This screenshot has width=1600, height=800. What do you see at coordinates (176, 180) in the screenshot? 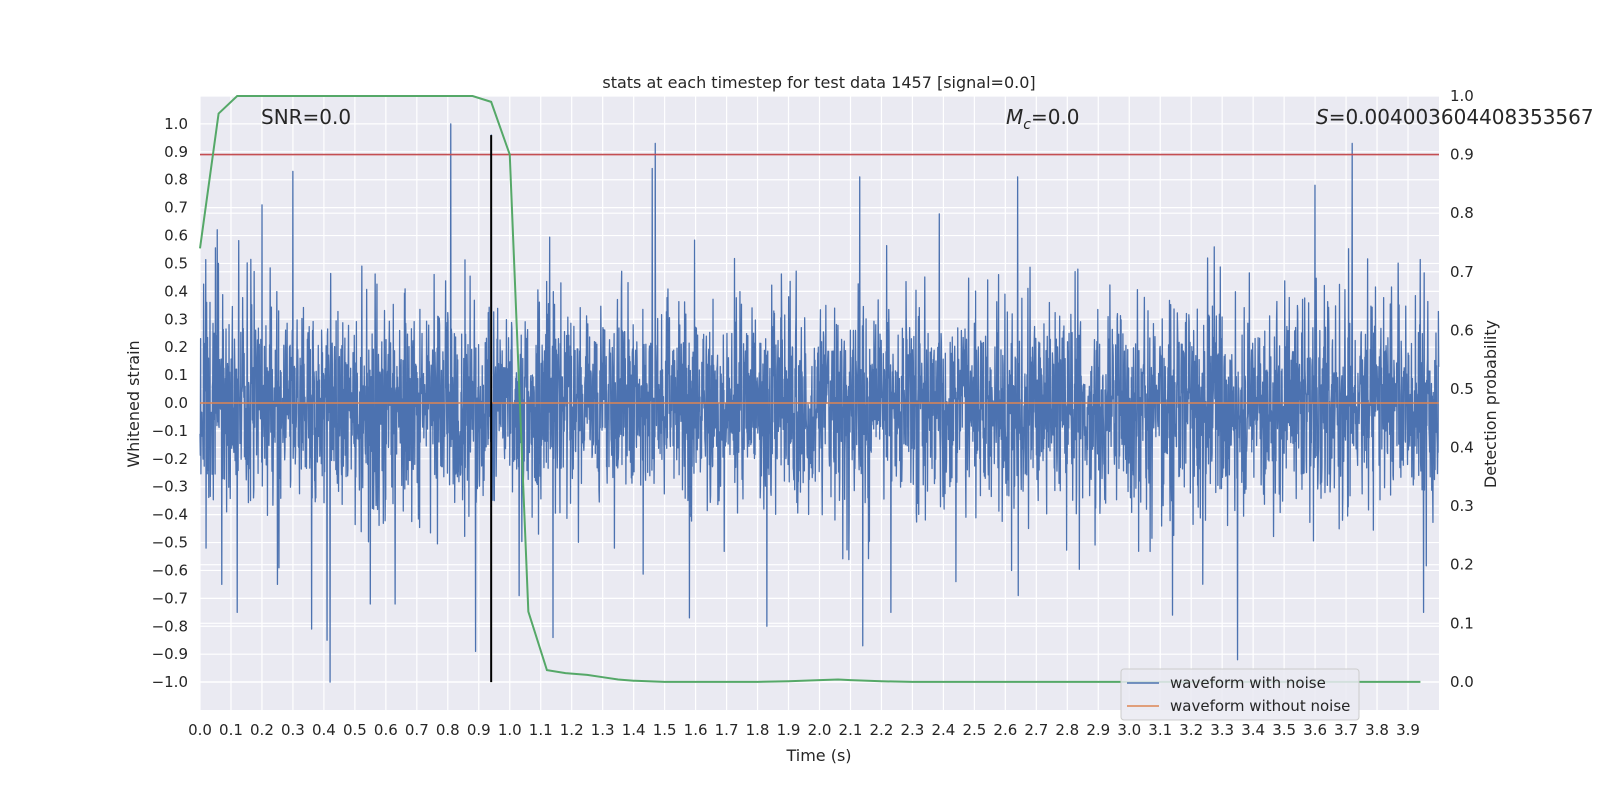
I see `y-tick-label: 0.8` at bounding box center [176, 180].